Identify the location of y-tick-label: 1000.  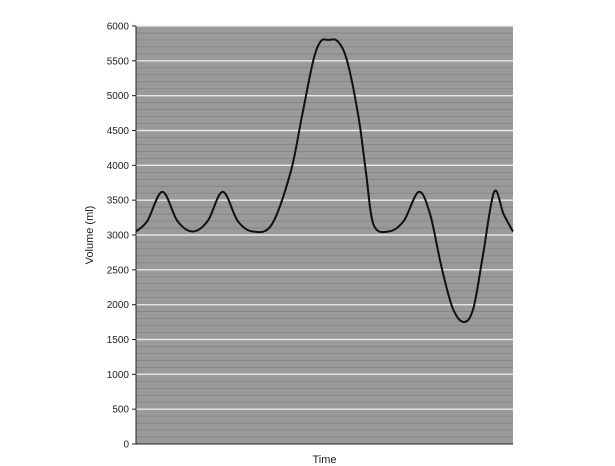
(118, 375).